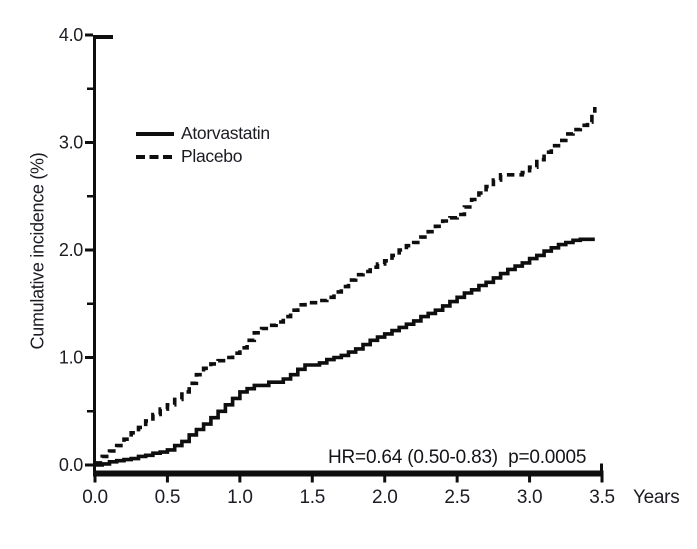 The image size is (697, 549). What do you see at coordinates (71, 143) in the screenshot?
I see `y-tick-label: 3.0` at bounding box center [71, 143].